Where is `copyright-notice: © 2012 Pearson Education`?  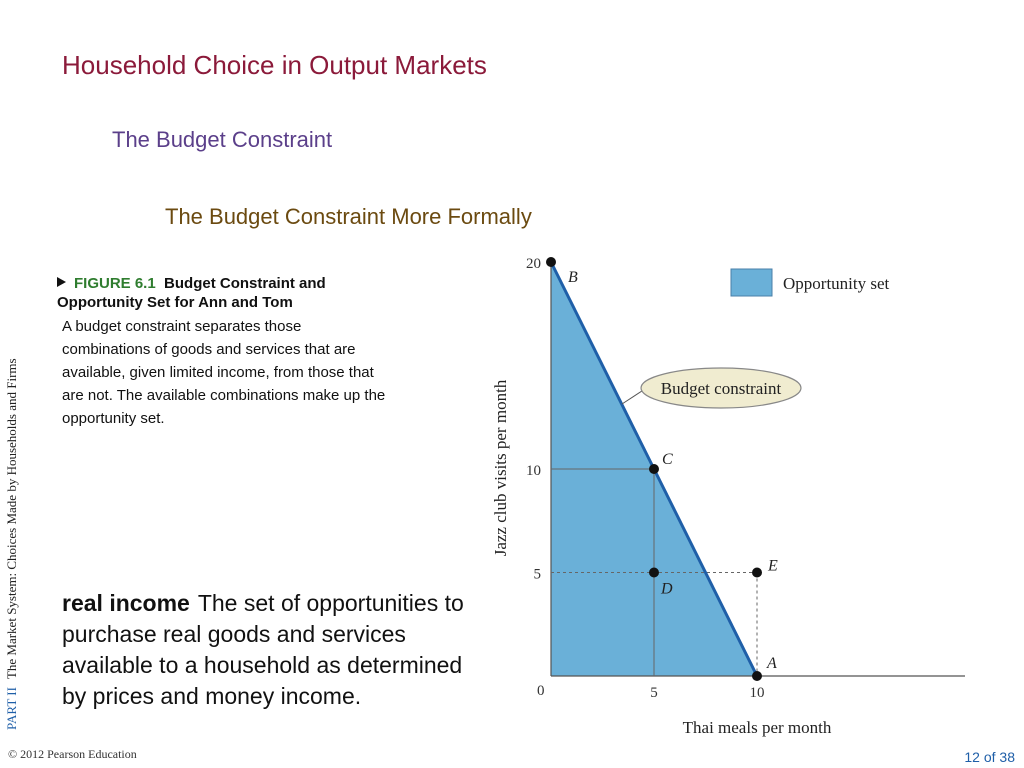
copyright-notice: © 2012 Pearson Education is located at coordinates (72, 754).